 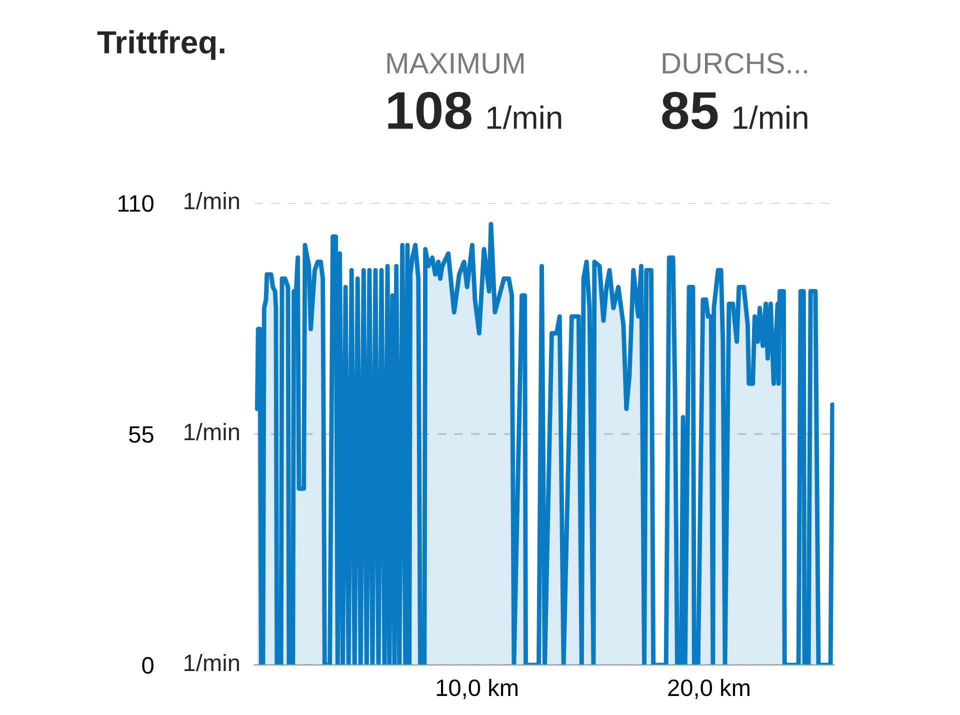 What do you see at coordinates (735, 111) in the screenshot?
I see `text: 85 1/min` at bounding box center [735, 111].